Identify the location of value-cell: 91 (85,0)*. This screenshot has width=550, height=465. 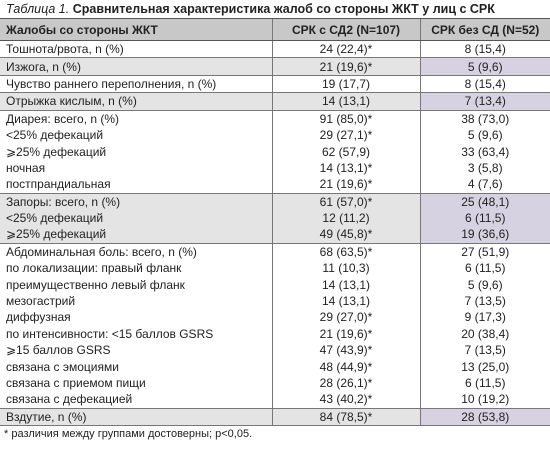
(345, 118).